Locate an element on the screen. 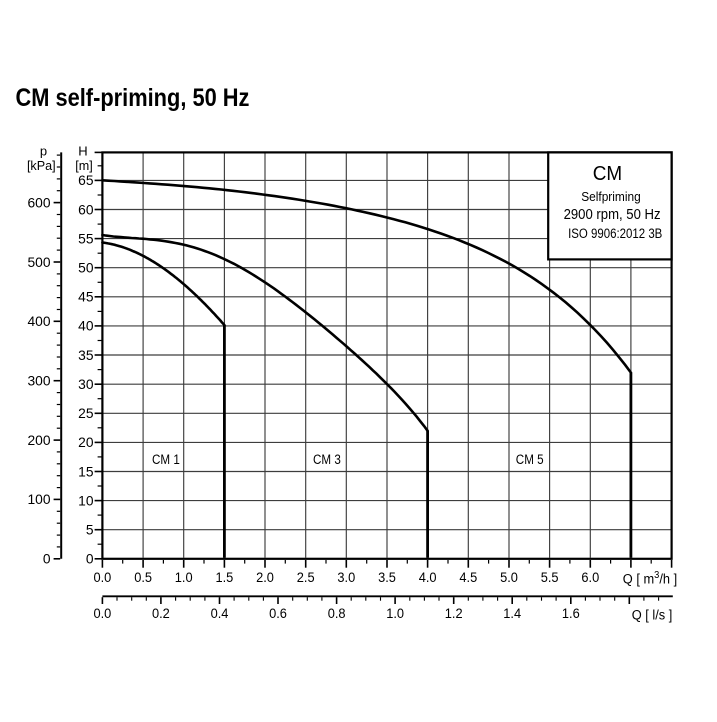  svg-text: CM self-priming, 50 Hz is located at coordinates (133, 97).